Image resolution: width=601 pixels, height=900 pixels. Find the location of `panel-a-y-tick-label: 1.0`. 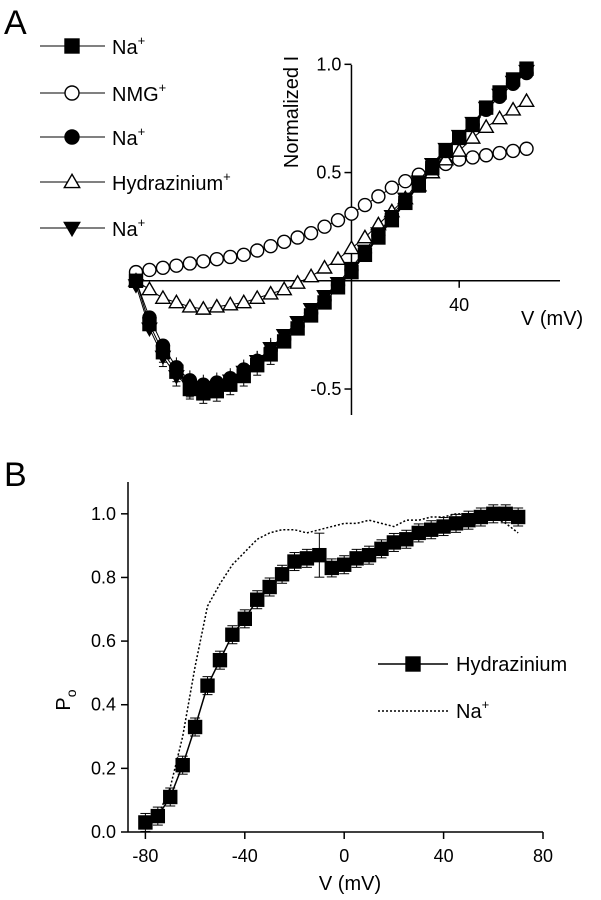

panel-a-y-tick-label: 1.0 is located at coordinates (328, 64).